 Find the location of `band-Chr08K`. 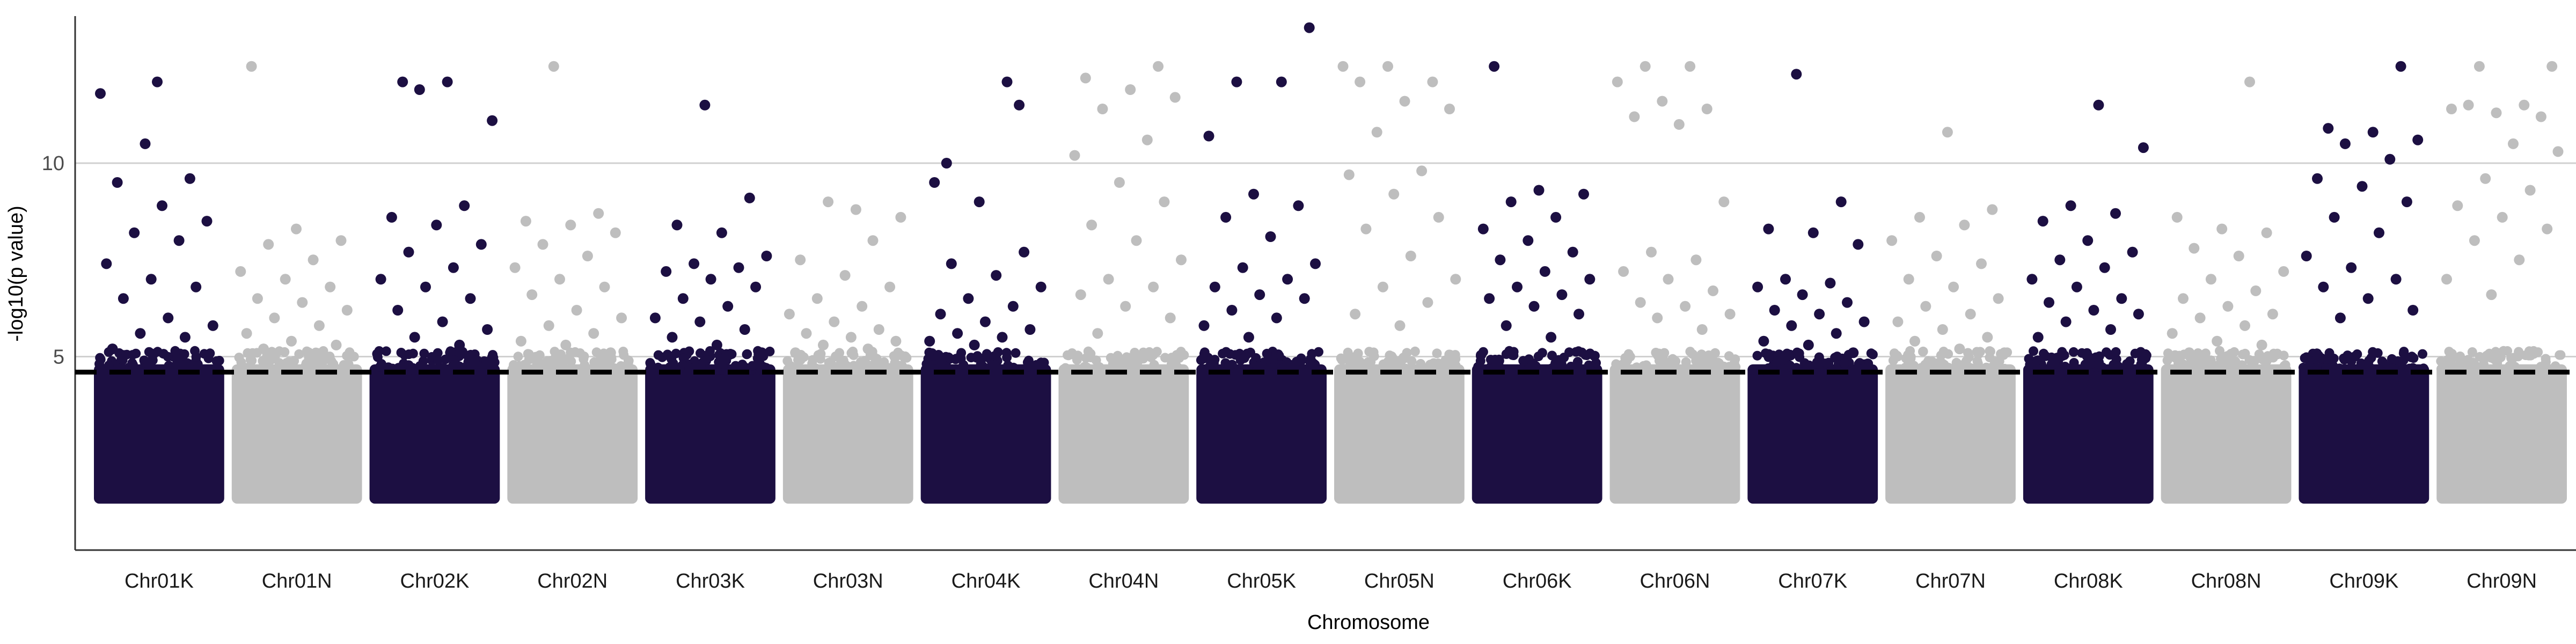

band-Chr08K is located at coordinates (2088, 434).